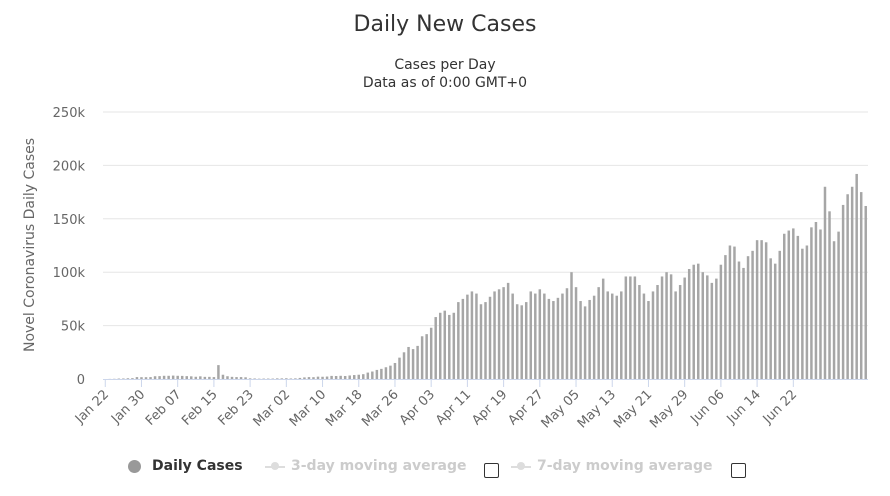 The image size is (890, 496). Describe the element at coordinates (612, 466) in the screenshot. I see `legend-item-7-day-average: 7-day moving average` at that location.